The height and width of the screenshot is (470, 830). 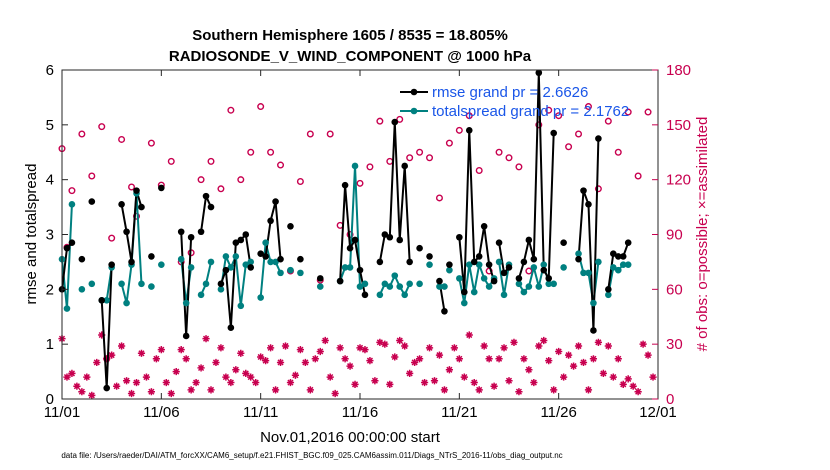 I want to click on y2-tick-label: 120, so click(x=678, y=180).